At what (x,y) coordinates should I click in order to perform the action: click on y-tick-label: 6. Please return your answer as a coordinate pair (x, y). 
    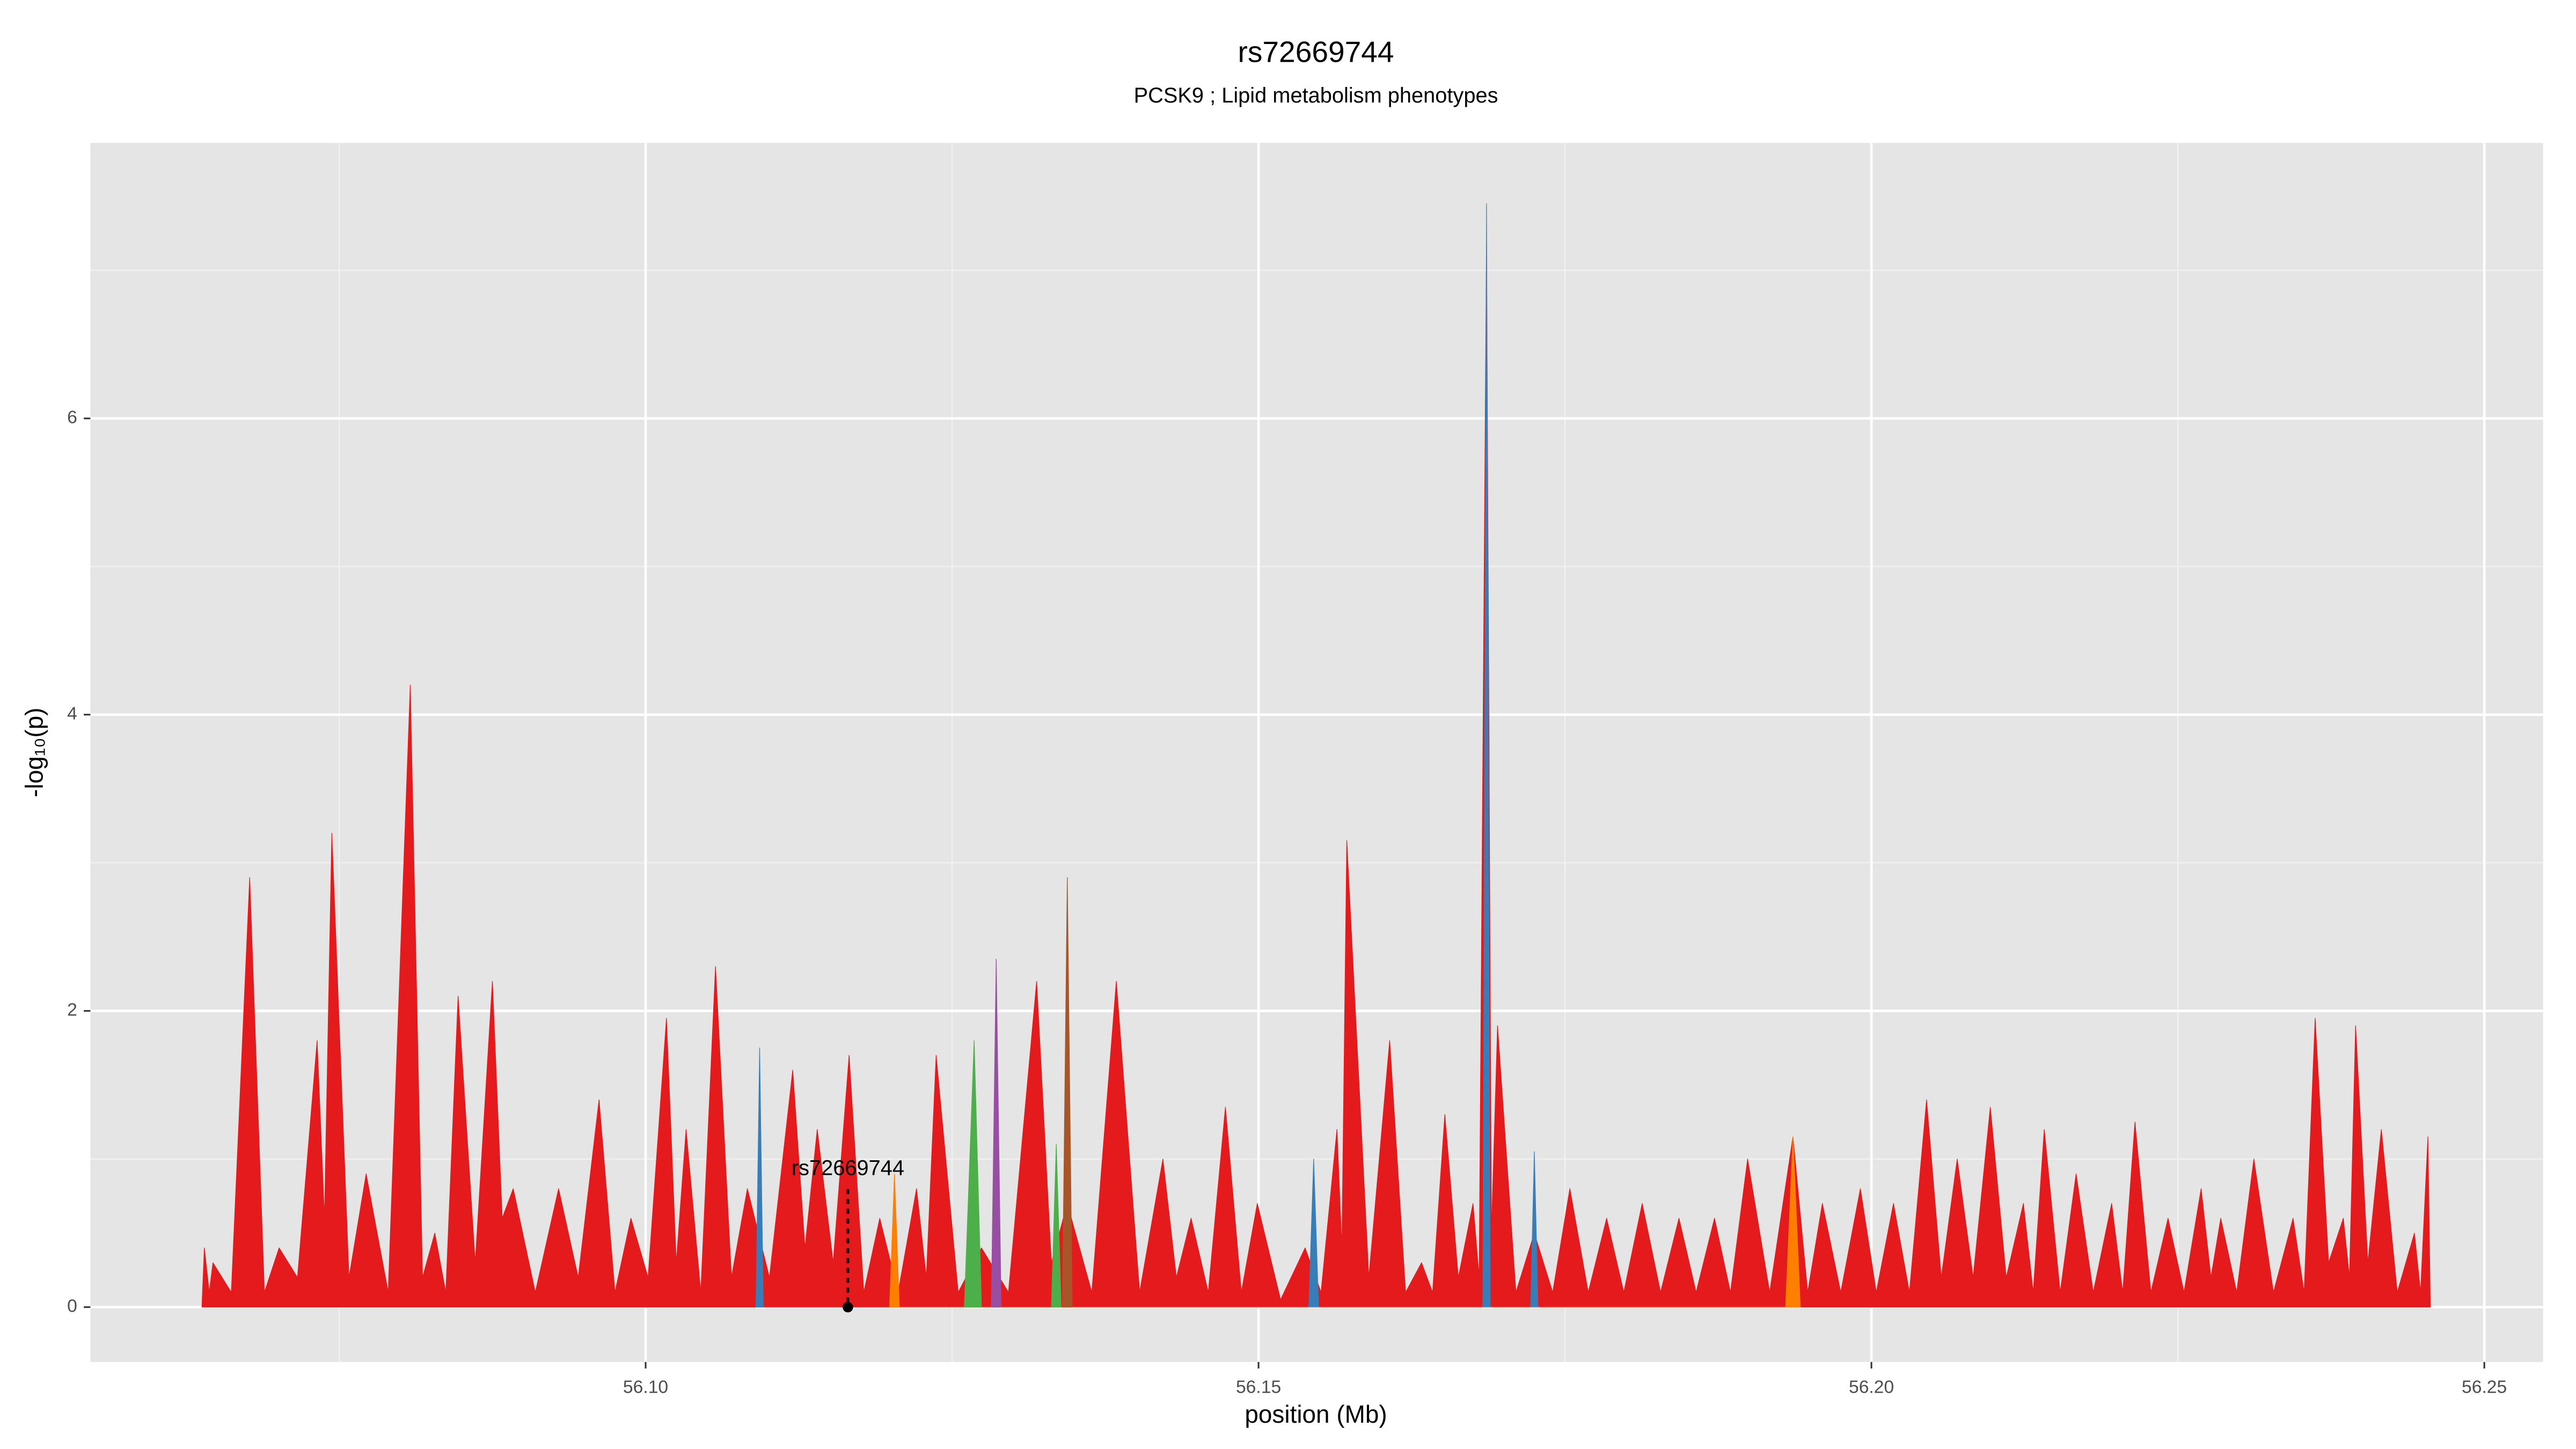
    Looking at the image, I should click on (72, 418).